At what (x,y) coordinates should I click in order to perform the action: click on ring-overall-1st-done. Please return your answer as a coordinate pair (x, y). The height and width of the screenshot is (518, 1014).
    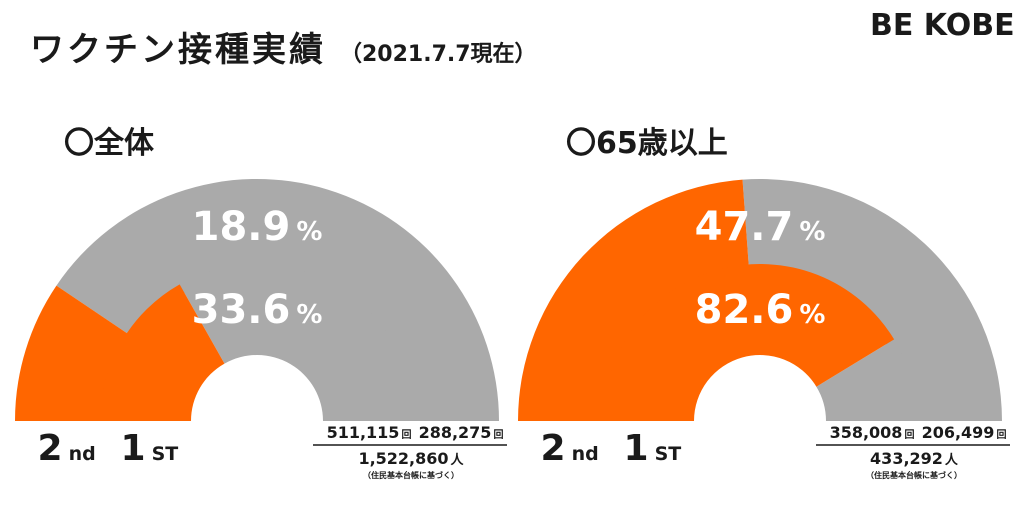
    Looking at the image, I should click on (162, 352).